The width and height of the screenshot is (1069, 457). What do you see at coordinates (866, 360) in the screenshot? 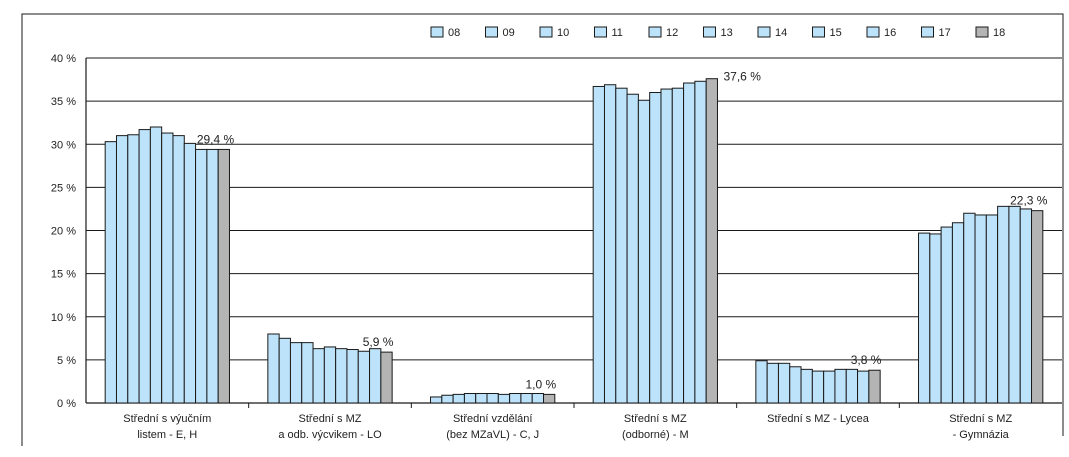
I see `data-label-18: 3,8 %` at bounding box center [866, 360].